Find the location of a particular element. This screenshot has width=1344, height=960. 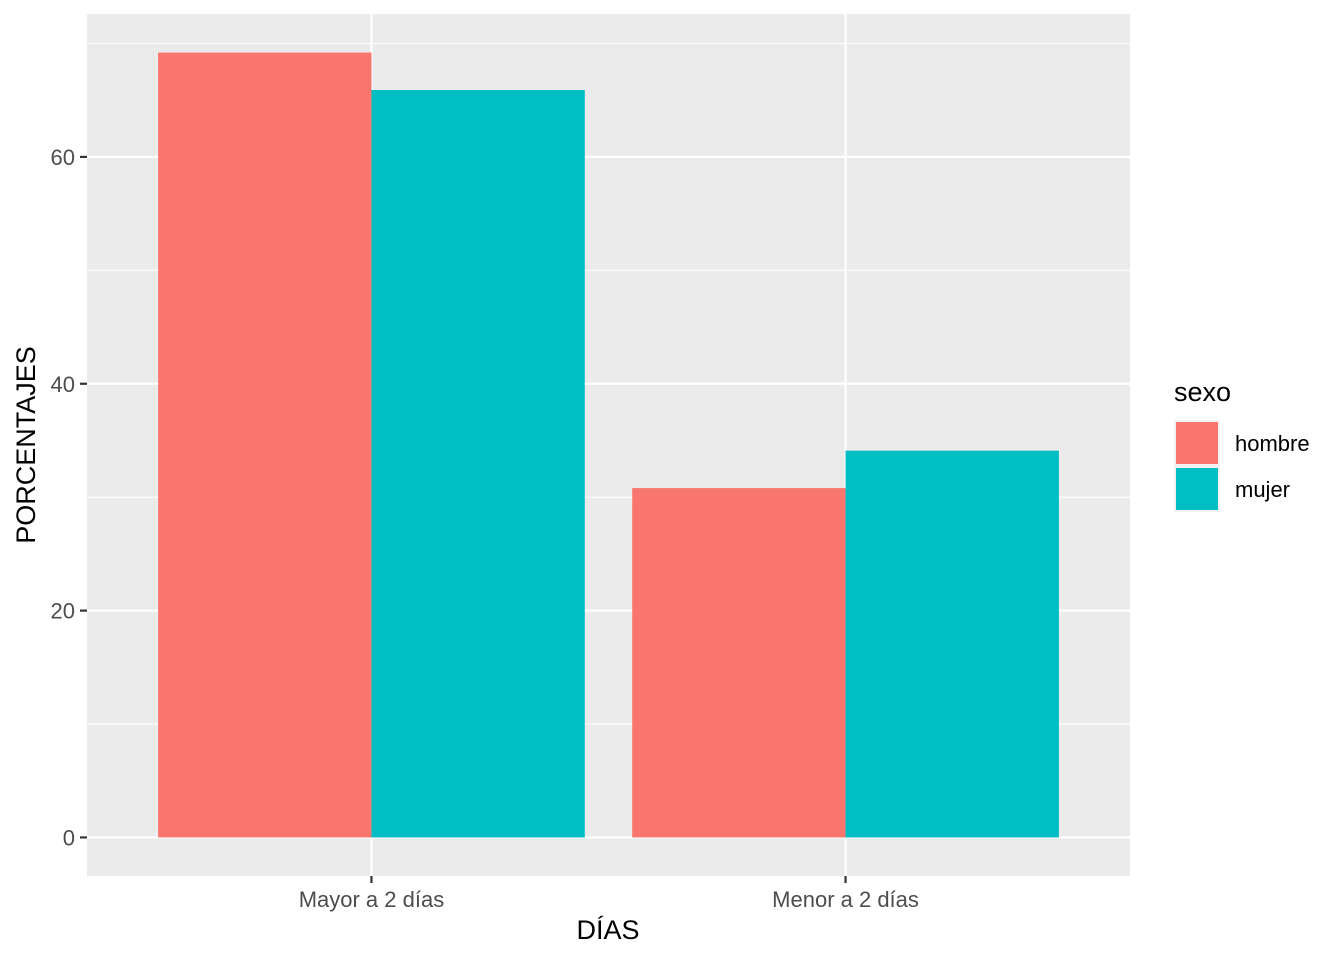

y-tick-label: 40 is located at coordinates (63, 384).